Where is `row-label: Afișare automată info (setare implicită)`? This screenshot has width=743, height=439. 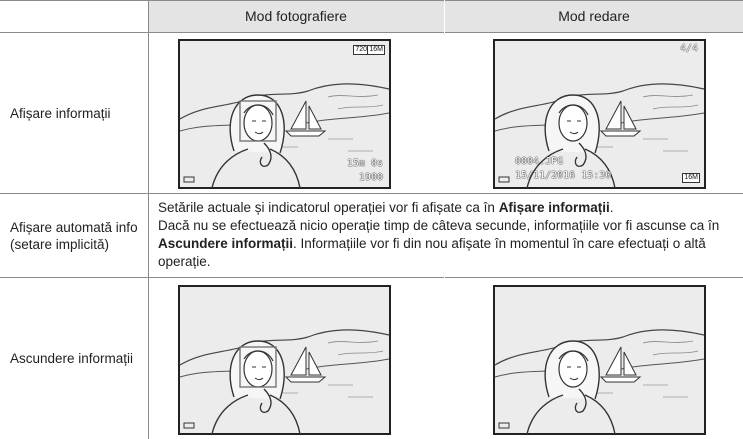 row-label: Afișare automată info (setare implicită) is located at coordinates (74, 235).